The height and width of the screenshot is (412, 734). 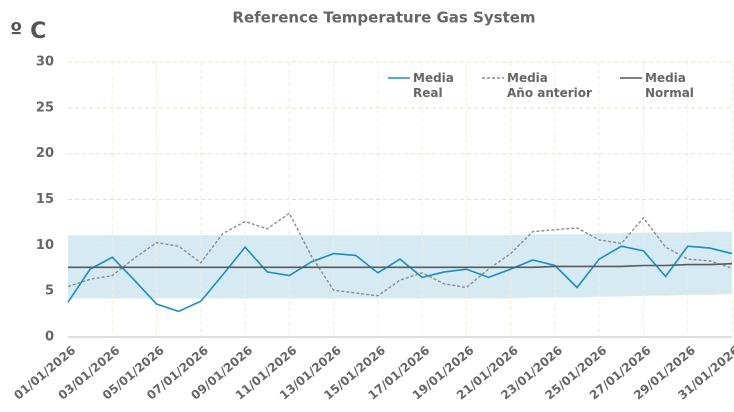 What do you see at coordinates (45, 199) in the screenshot?
I see `y-tick-label: 15` at bounding box center [45, 199].